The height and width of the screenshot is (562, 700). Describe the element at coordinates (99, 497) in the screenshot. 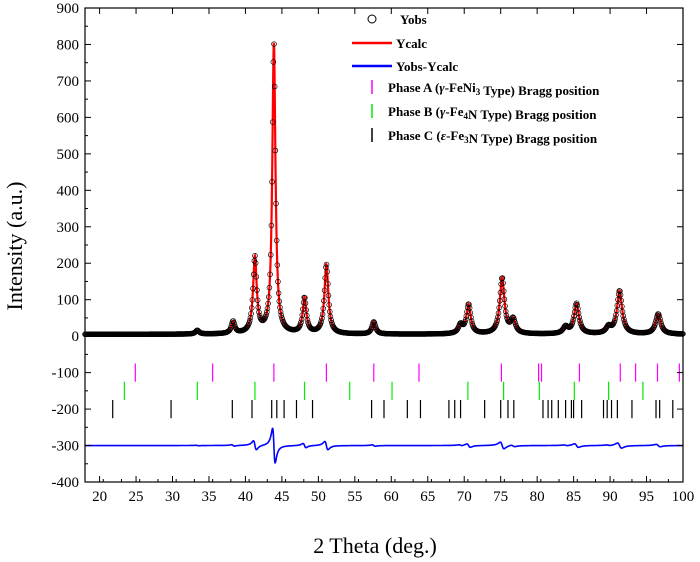

I see `x-tick-label: 20` at that location.